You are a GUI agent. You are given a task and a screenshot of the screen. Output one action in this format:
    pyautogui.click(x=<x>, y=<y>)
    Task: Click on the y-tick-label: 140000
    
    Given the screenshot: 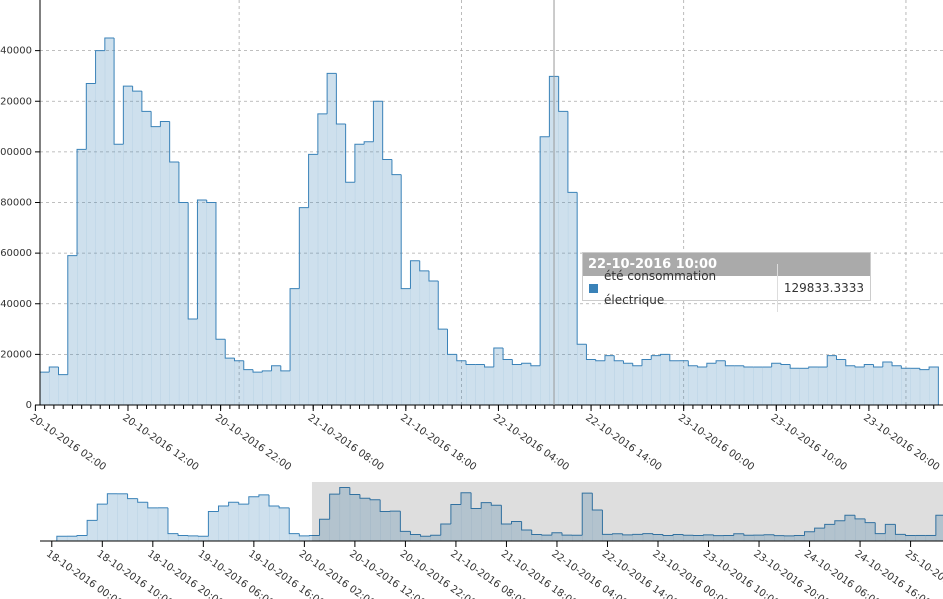 What is the action you would take?
    pyautogui.click(x=16, y=51)
    